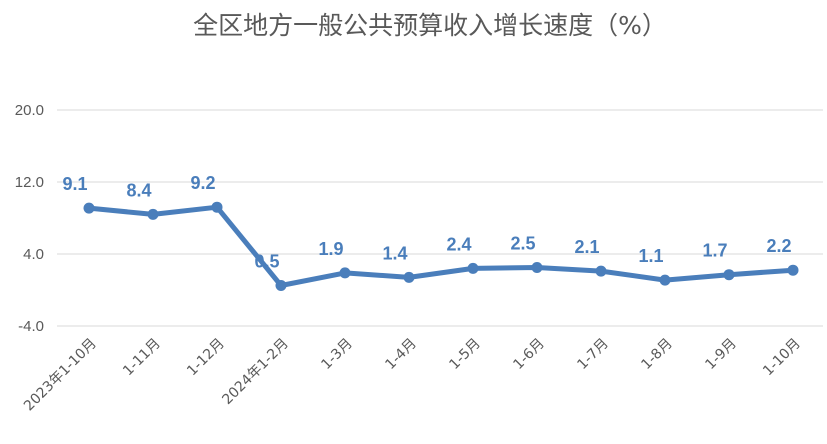 This screenshot has width=827, height=444. What do you see at coordinates (778, 246) in the screenshot?
I see `data-label: 2.2` at bounding box center [778, 246].